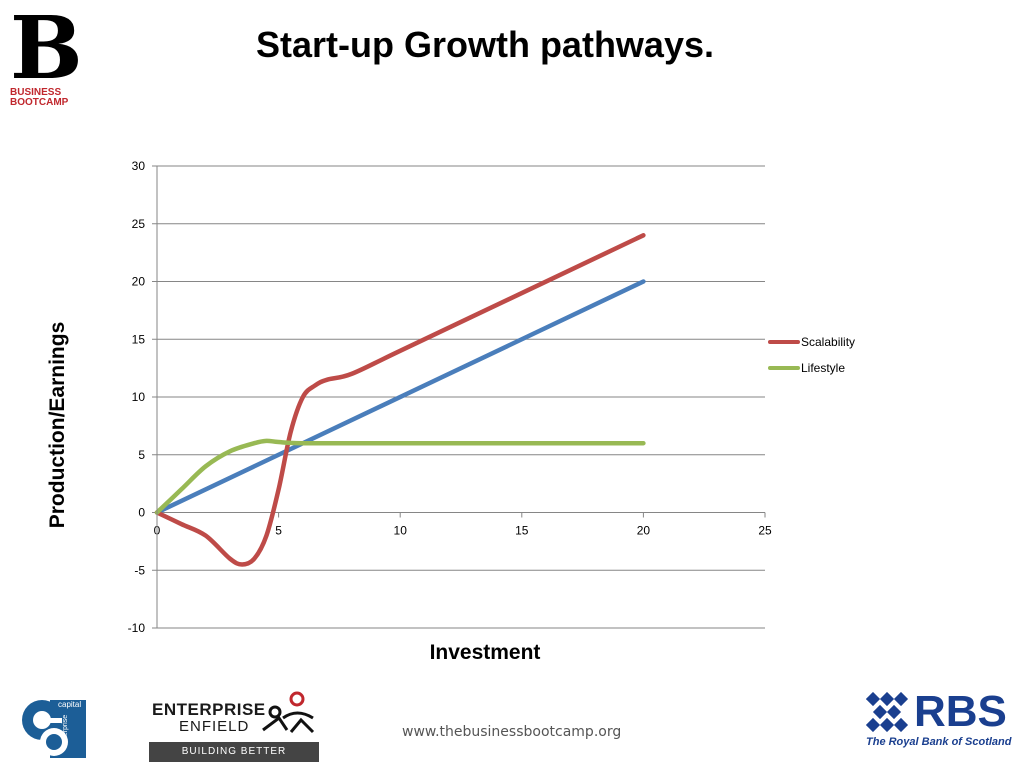 This screenshot has height=782, width=1024. What do you see at coordinates (234, 759) in the screenshot?
I see `enterprise-enfield-tagline: BUILDING BETTER BUSINESSES` at bounding box center [234, 759].